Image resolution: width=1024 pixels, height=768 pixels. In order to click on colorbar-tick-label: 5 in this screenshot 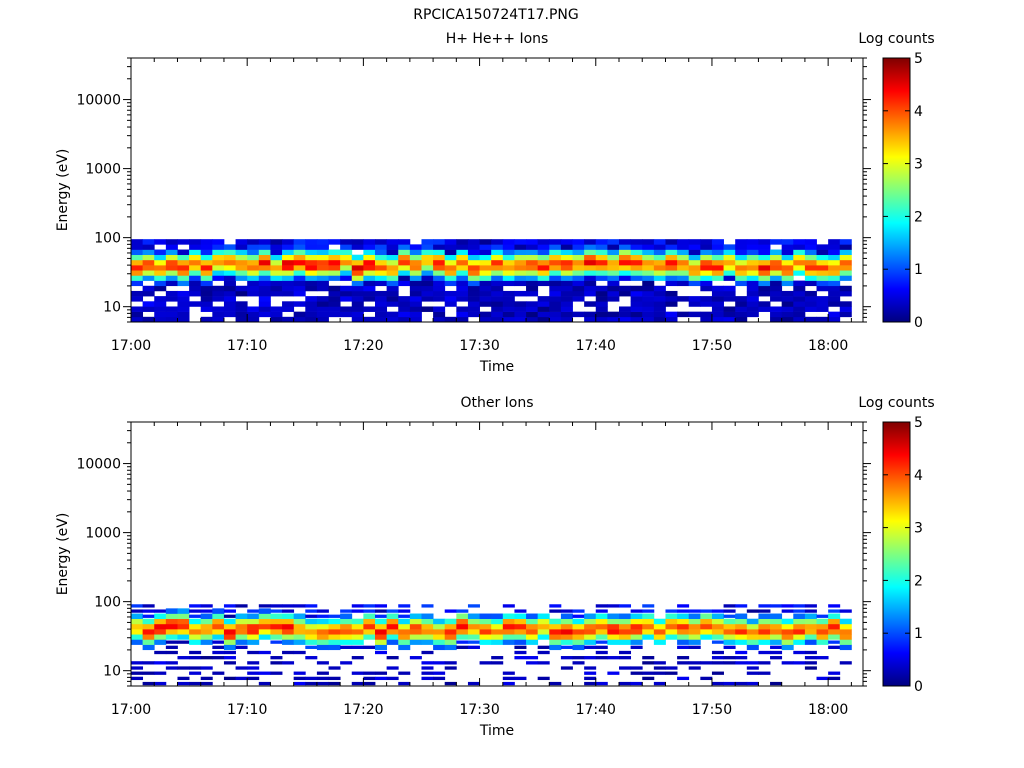, I will do `click(918, 423)`.